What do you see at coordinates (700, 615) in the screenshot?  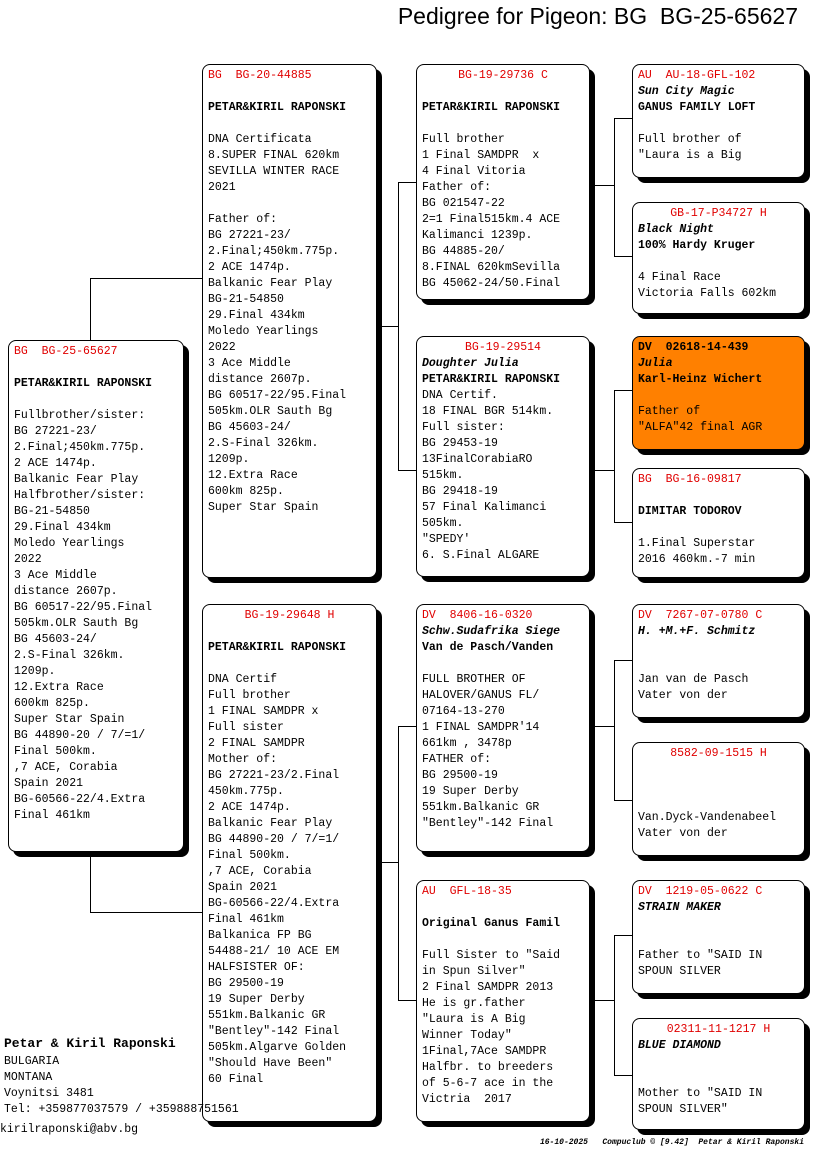 I see `ring-number: DV 7267-07-0780 C` at bounding box center [700, 615].